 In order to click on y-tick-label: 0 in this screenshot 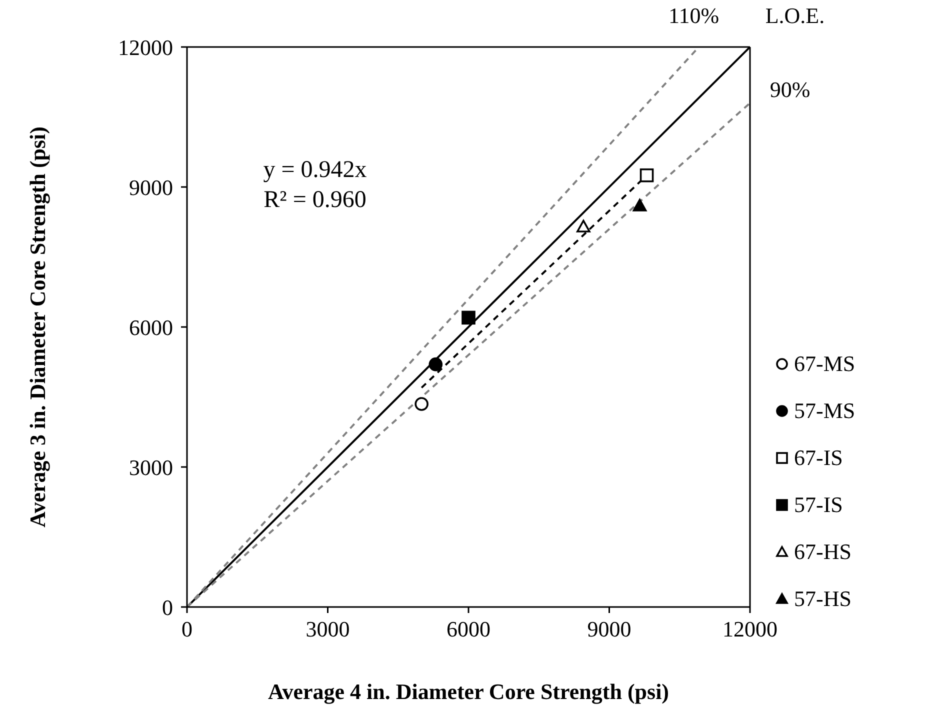, I will do `click(167, 607)`.